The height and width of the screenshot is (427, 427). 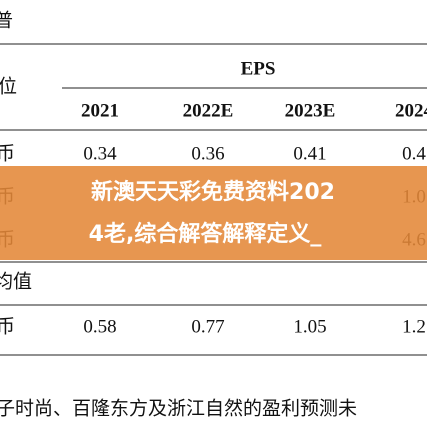 What do you see at coordinates (207, 326) in the screenshot?
I see `cell: 0.77` at bounding box center [207, 326].